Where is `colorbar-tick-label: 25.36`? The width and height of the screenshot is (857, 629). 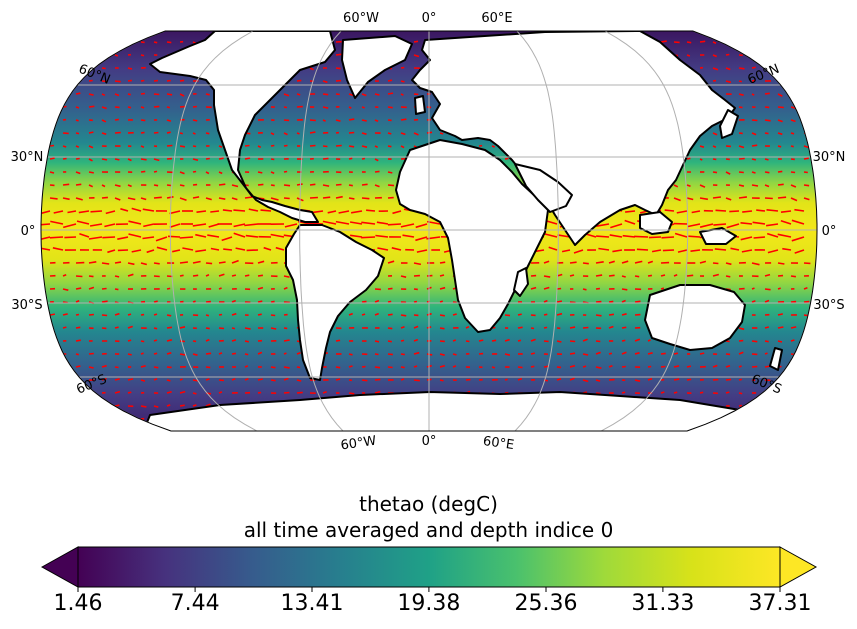
colorbar-tick-label: 25.36 is located at coordinates (546, 603).